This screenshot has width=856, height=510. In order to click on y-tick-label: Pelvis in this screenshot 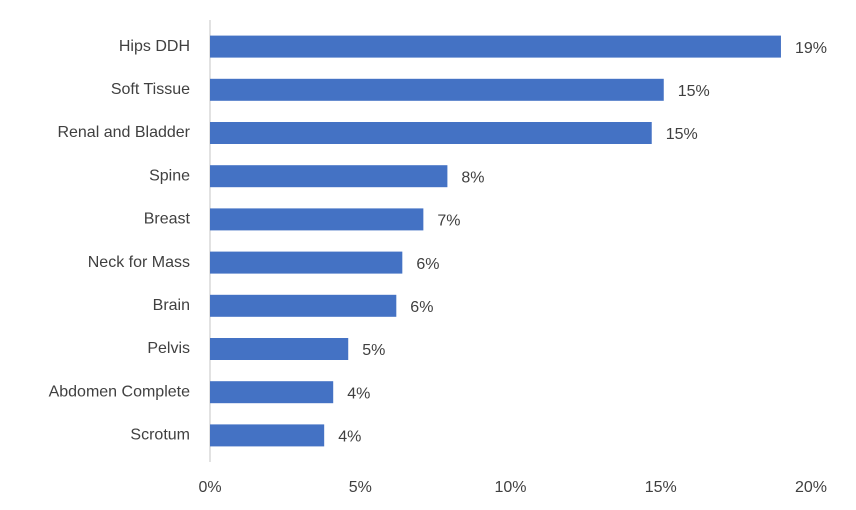, I will do `click(168, 348)`.